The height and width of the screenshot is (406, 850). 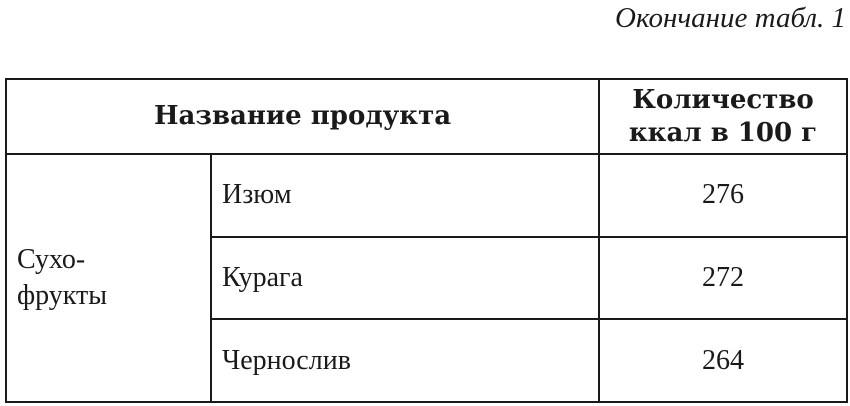 I want to click on group-line2: фрукты, so click(x=62, y=295).